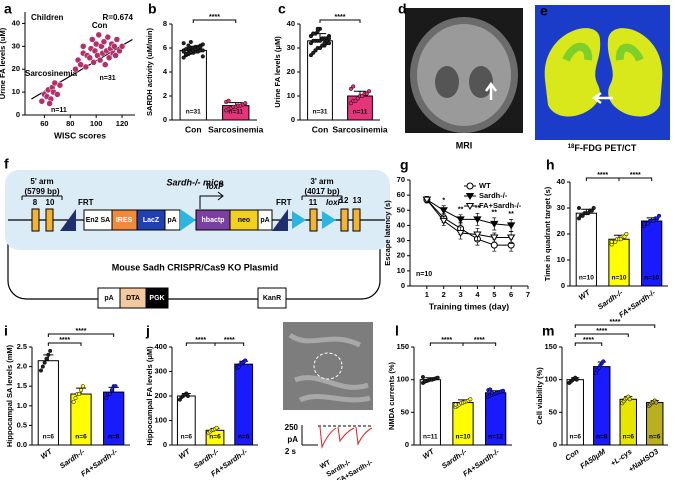 This screenshot has width=675, height=480. Describe the element at coordinates (292, 427) in the screenshot. I see `scale-label: 250` at that location.